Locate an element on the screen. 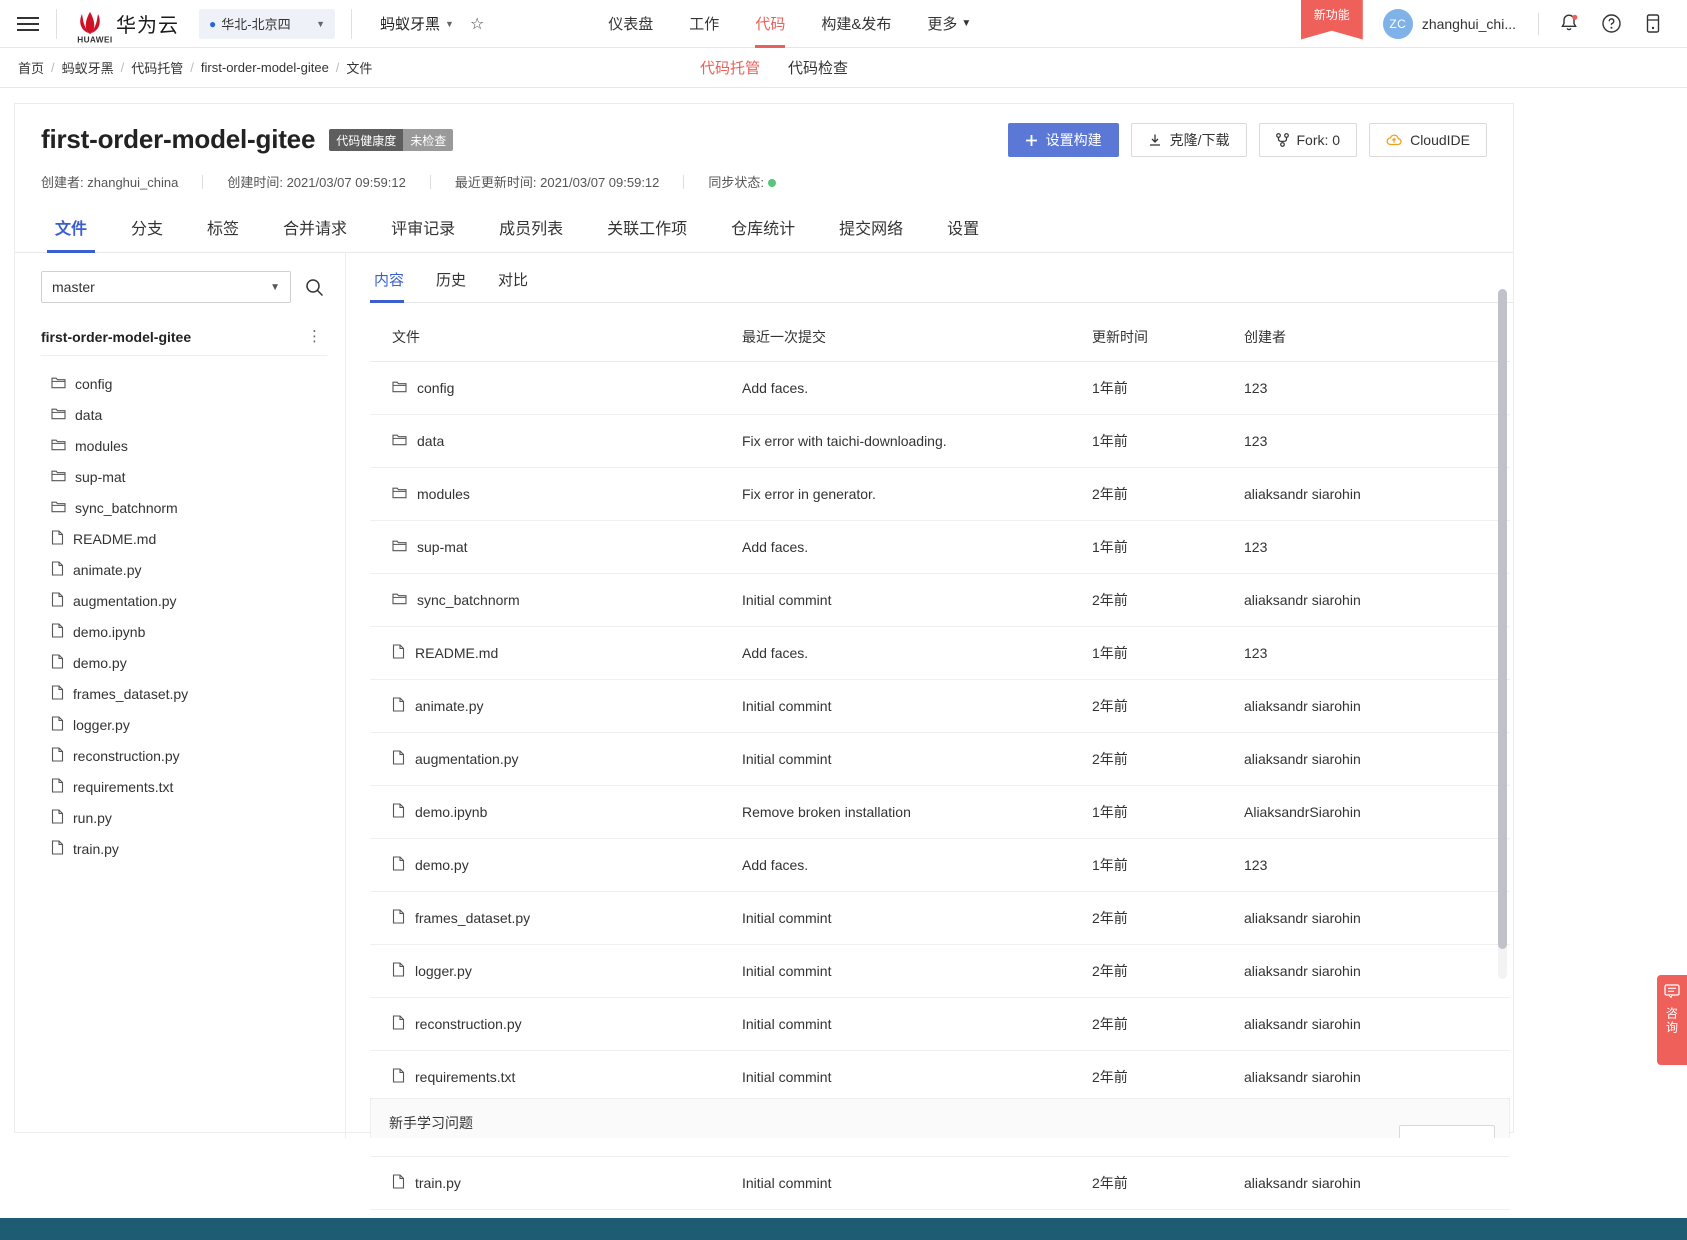 This screenshot has height=1240, width=1687. tab-tags: 标签 is located at coordinates (223, 229).